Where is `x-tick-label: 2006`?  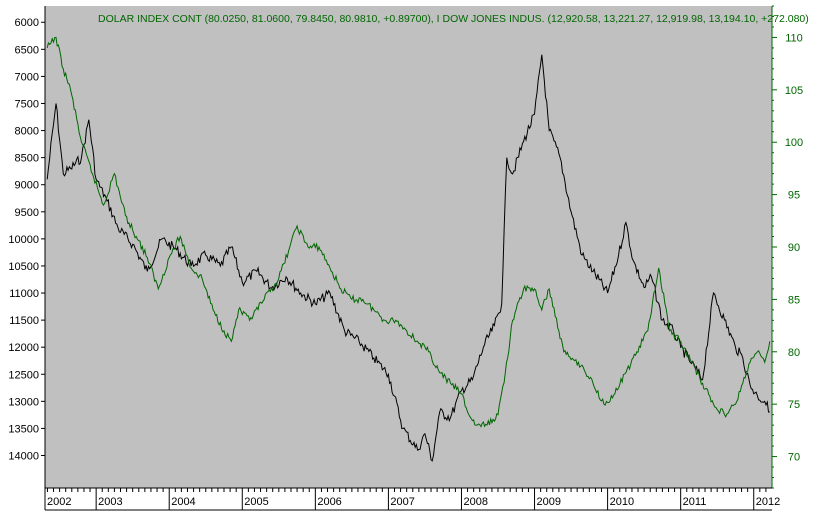 x-tick-label: 2006 is located at coordinates (329, 502).